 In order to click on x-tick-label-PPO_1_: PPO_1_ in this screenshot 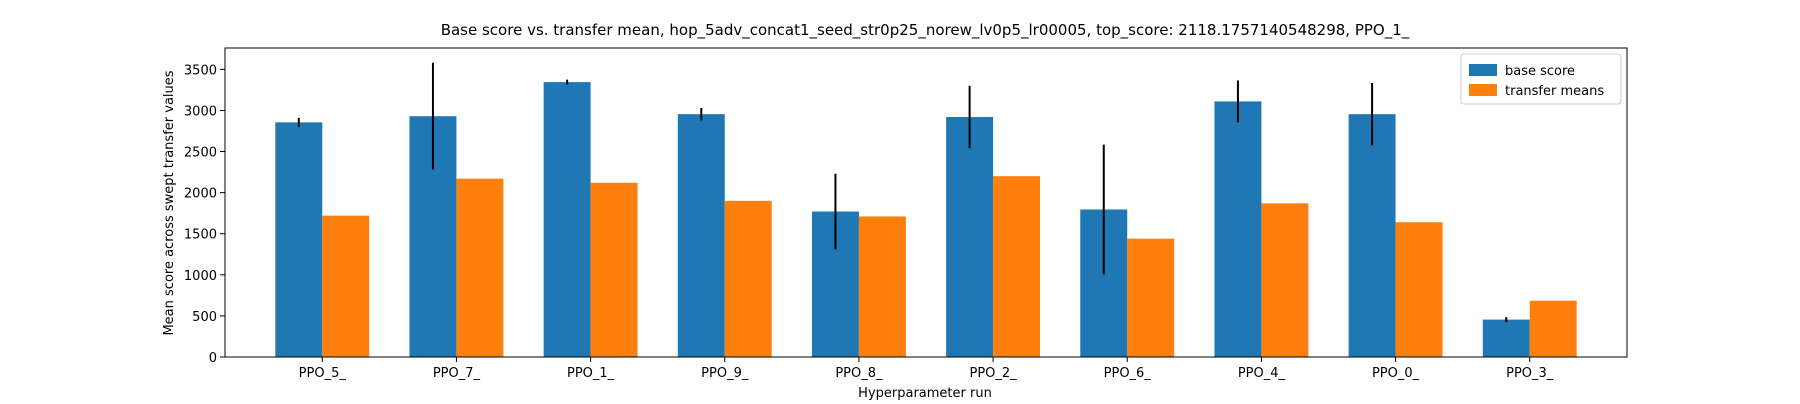, I will do `click(591, 373)`.